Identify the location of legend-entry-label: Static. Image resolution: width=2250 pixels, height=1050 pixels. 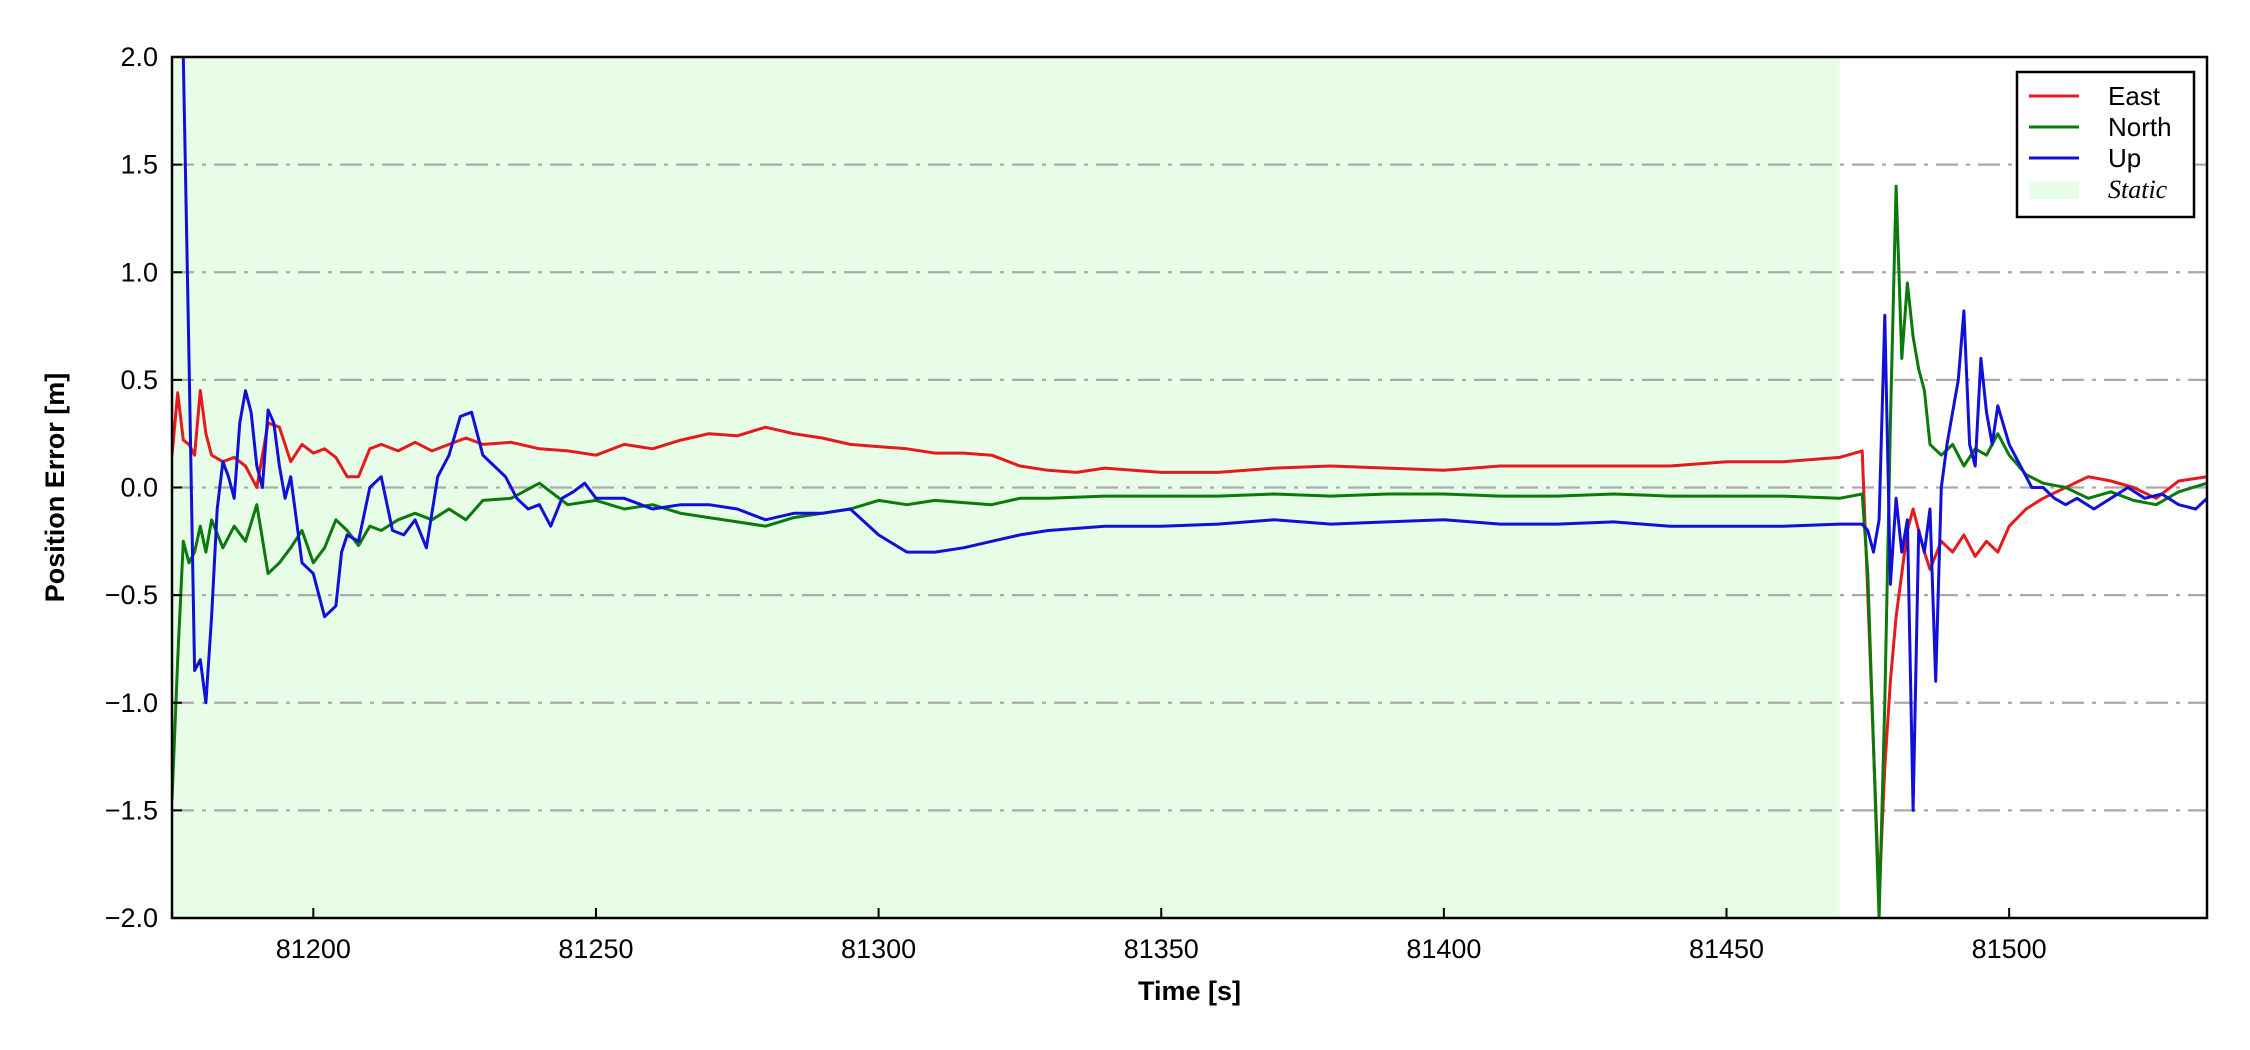
(2138, 189).